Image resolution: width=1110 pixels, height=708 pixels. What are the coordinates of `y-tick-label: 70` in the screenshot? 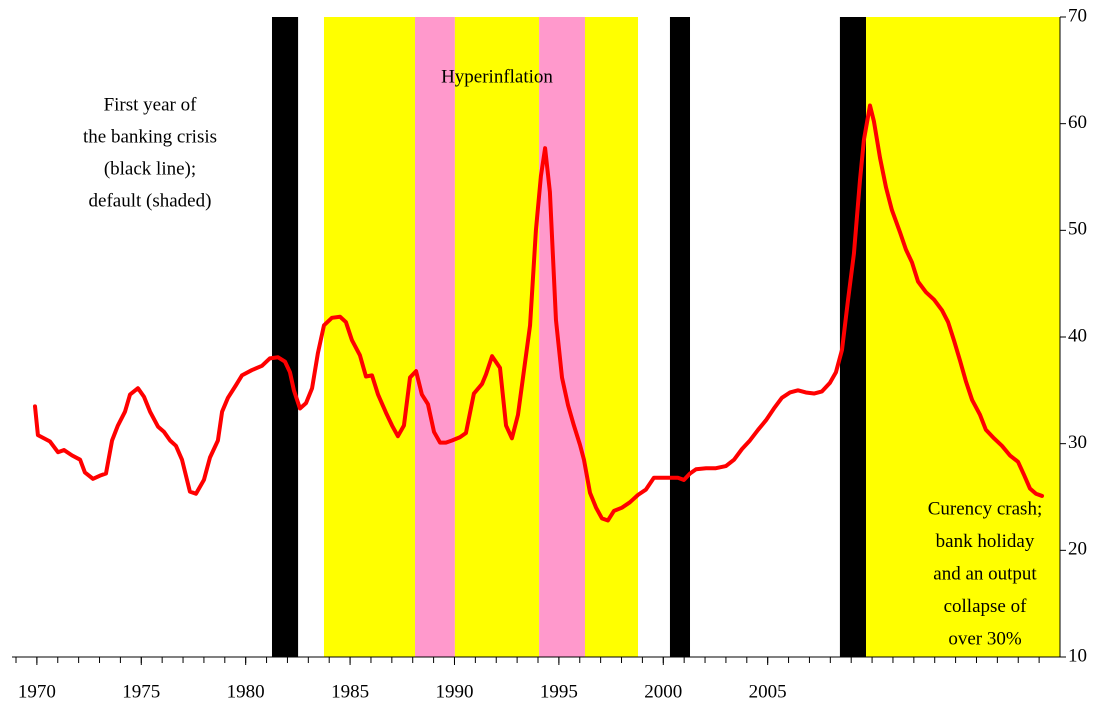 It's located at (1077, 15).